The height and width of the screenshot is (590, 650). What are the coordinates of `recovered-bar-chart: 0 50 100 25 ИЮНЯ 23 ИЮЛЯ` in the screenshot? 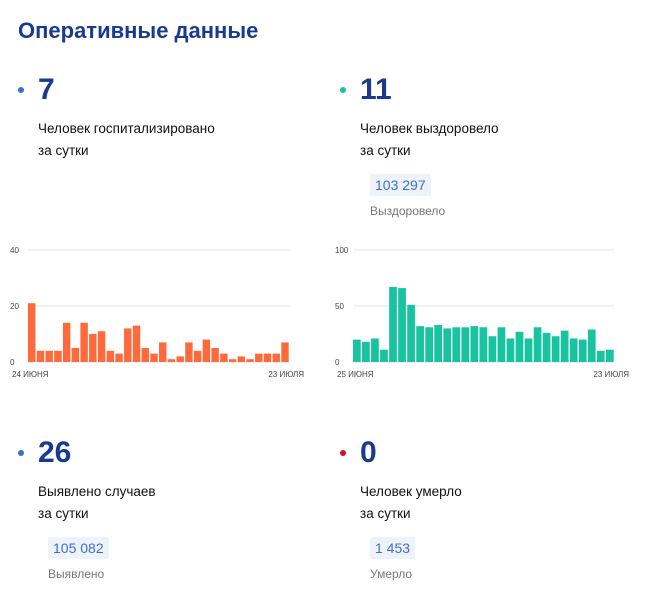 It's located at (482, 312).